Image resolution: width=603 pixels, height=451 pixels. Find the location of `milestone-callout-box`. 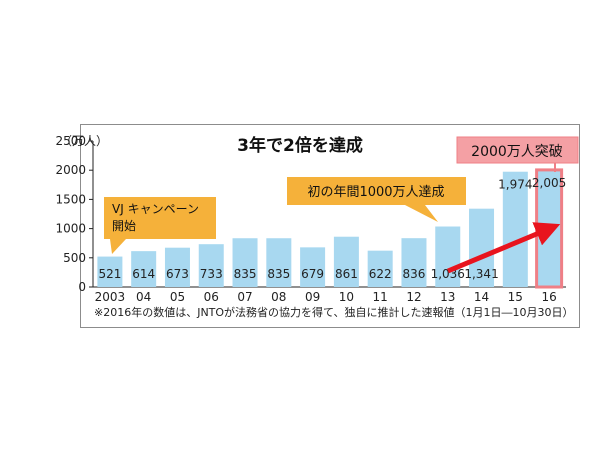

milestone-callout-box is located at coordinates (376, 191).